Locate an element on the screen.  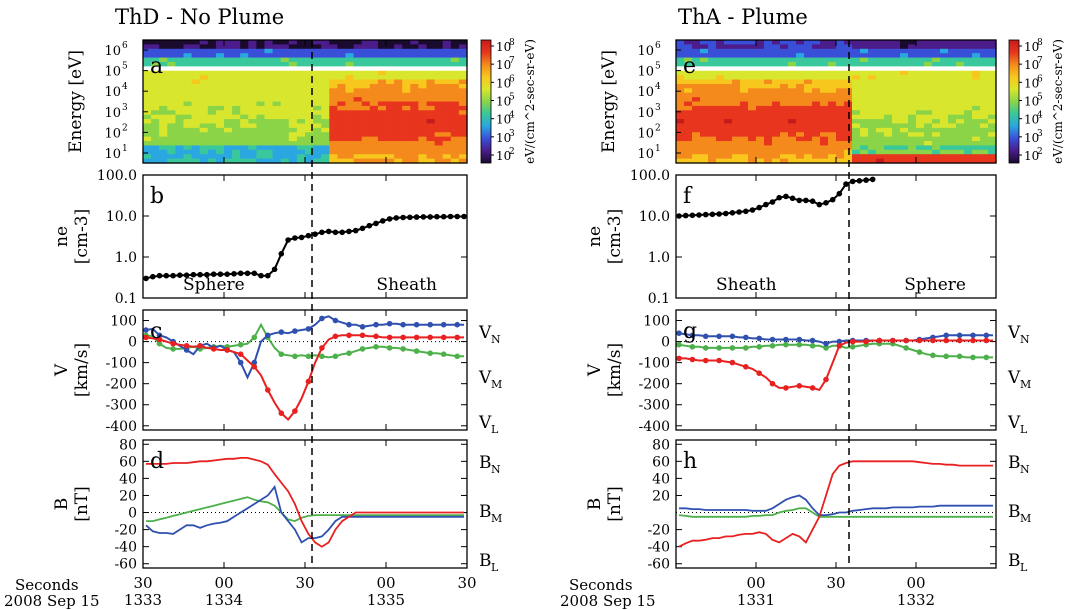
colorbar-tick-label: 10 is located at coordinates (1031, 120).